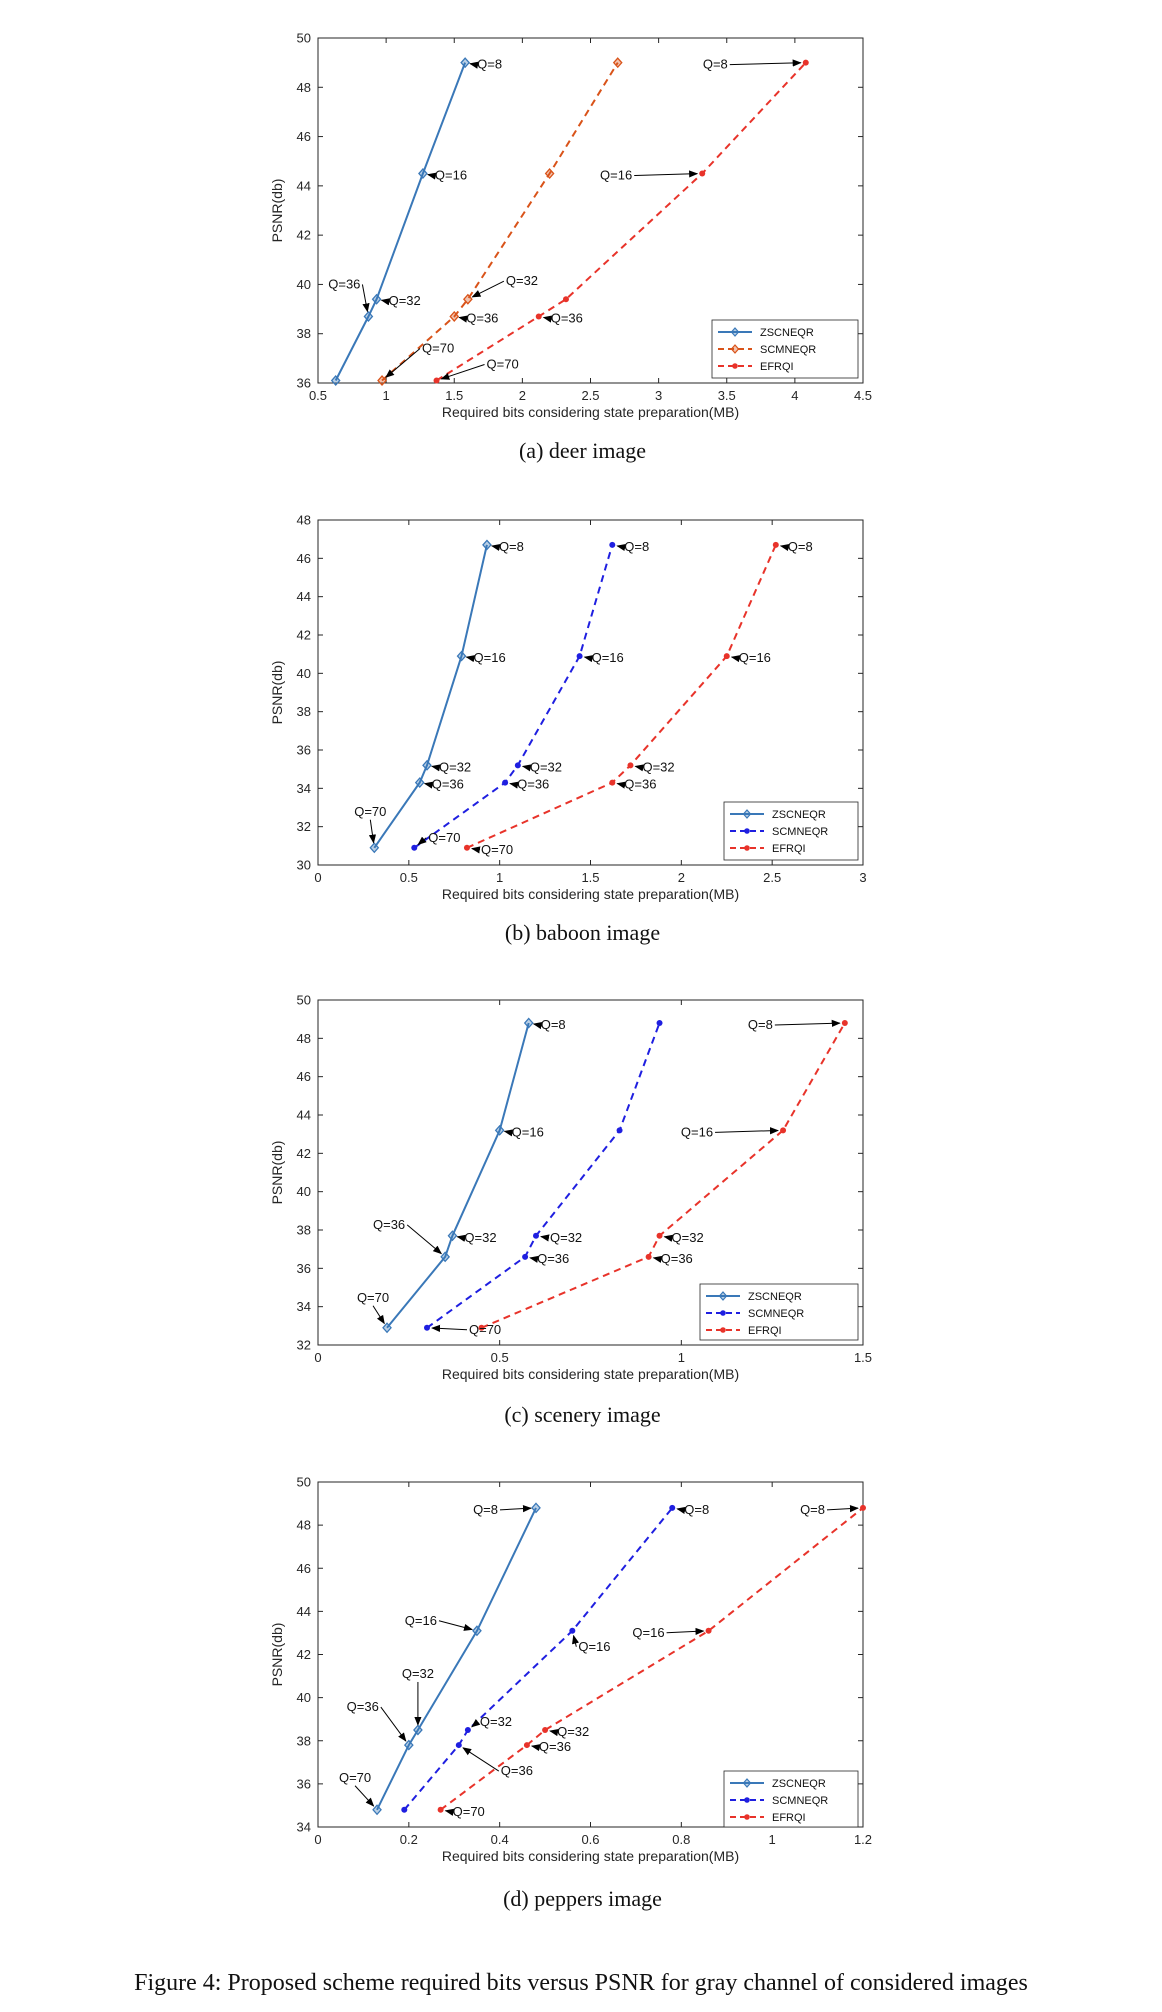  Describe the element at coordinates (791, 1799) in the screenshot. I see `legend: ZSCNEQR SCMNEQR EFRQI` at that location.